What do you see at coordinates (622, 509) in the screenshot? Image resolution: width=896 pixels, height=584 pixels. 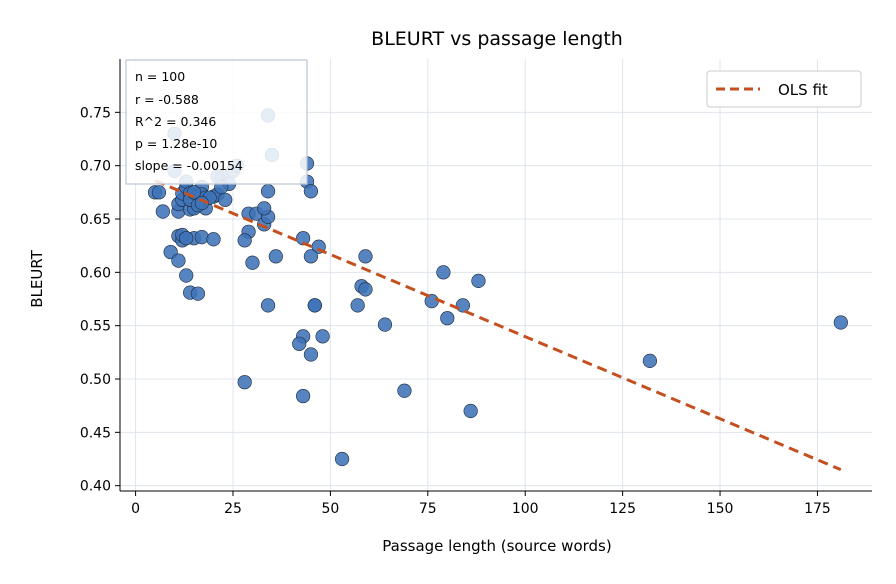 I see `x-tick-label: 125` at bounding box center [622, 509].